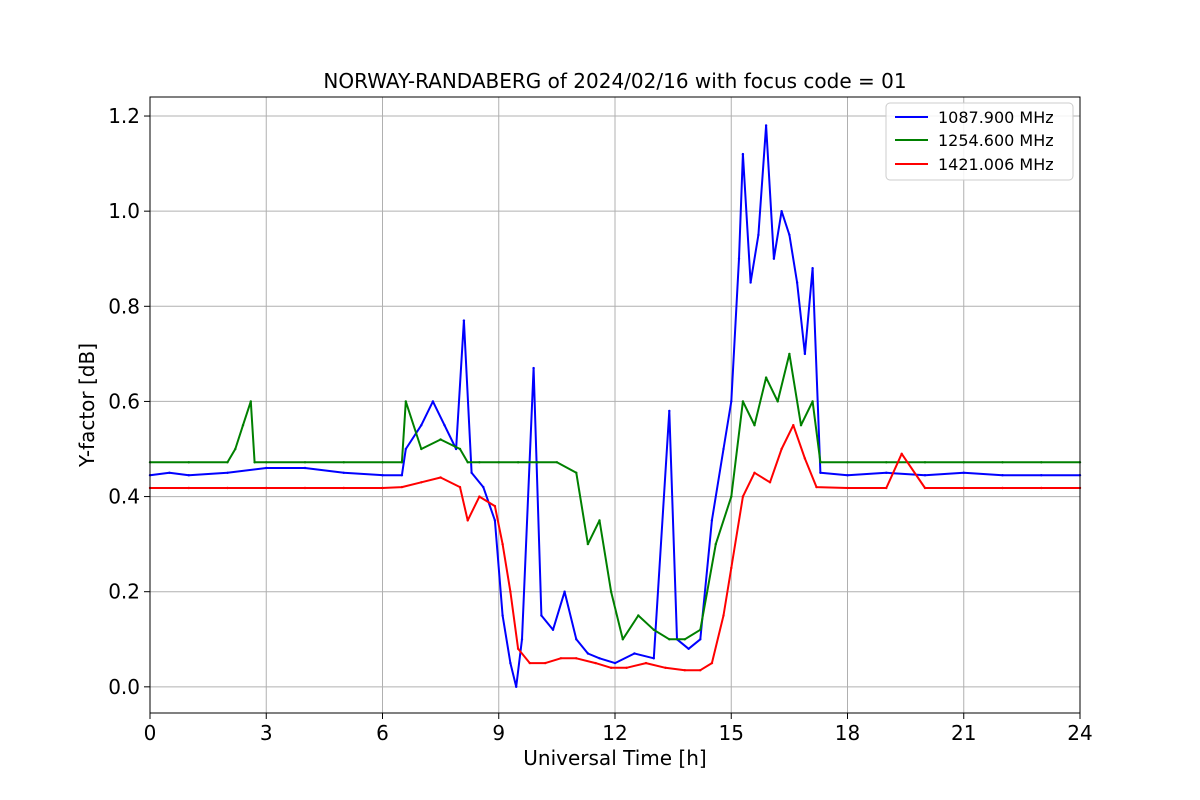 This screenshot has height=800, width=1200. I want to click on x-axis-label: Universal Time [h], so click(614, 758).